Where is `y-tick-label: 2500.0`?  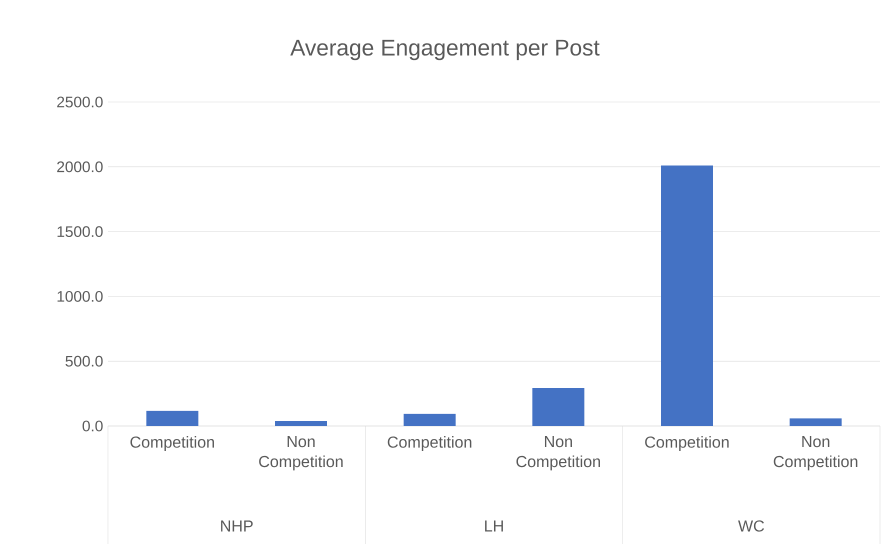 y-tick-label: 2500.0 is located at coordinates (80, 102).